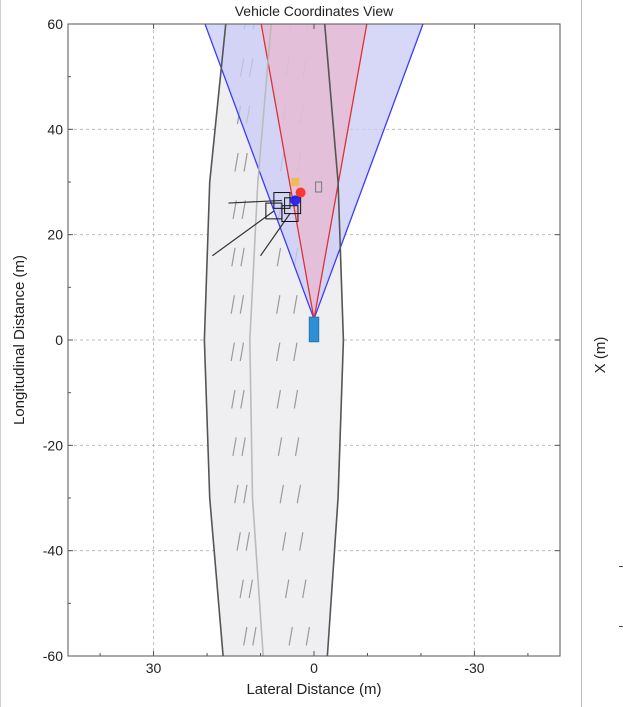 The image size is (623, 707). What do you see at coordinates (53, 551) in the screenshot?
I see `y-tick-label: -40` at bounding box center [53, 551].